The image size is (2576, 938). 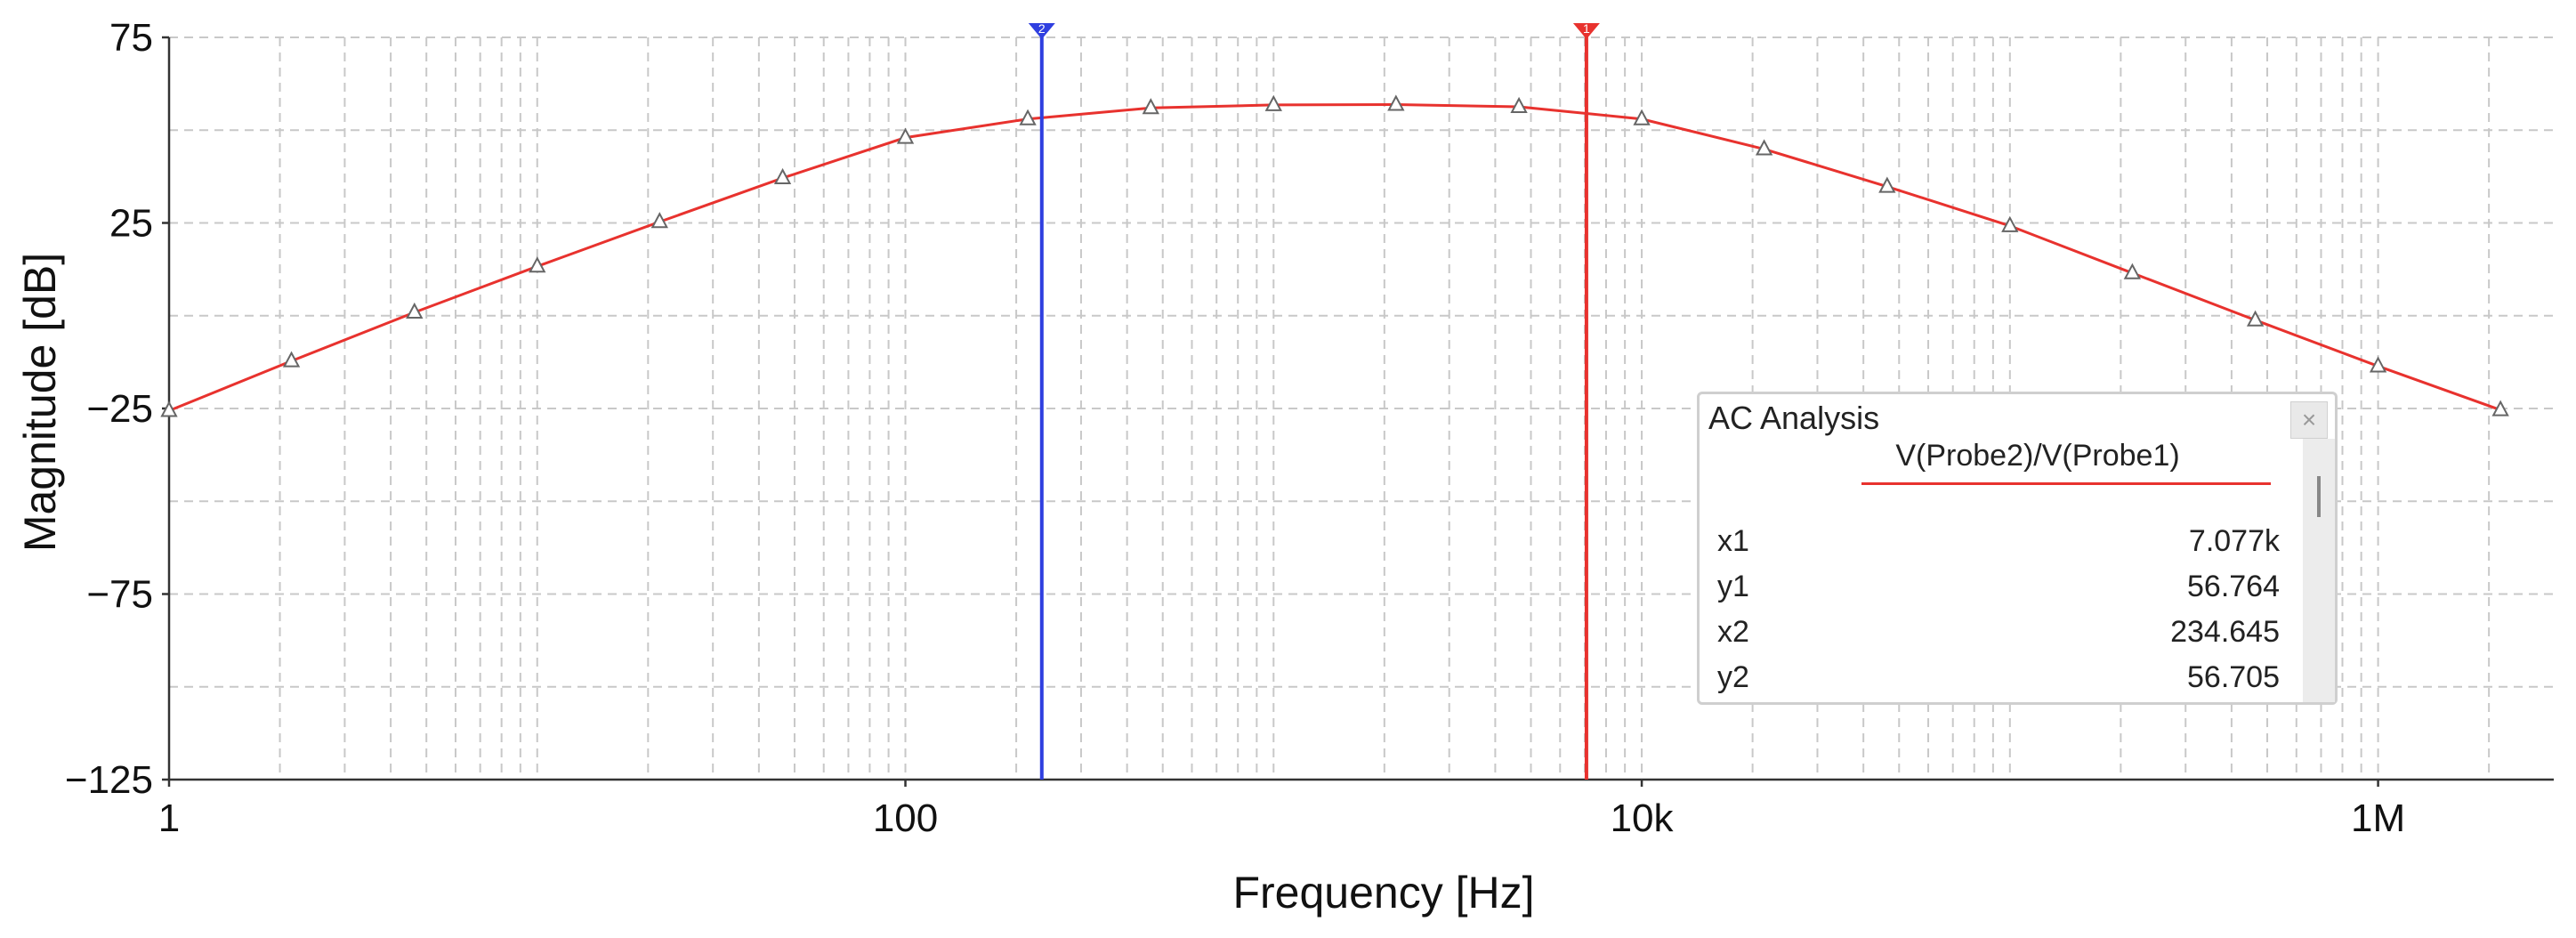 What do you see at coordinates (119, 409) in the screenshot?
I see `y-tick-label: −25` at bounding box center [119, 409].